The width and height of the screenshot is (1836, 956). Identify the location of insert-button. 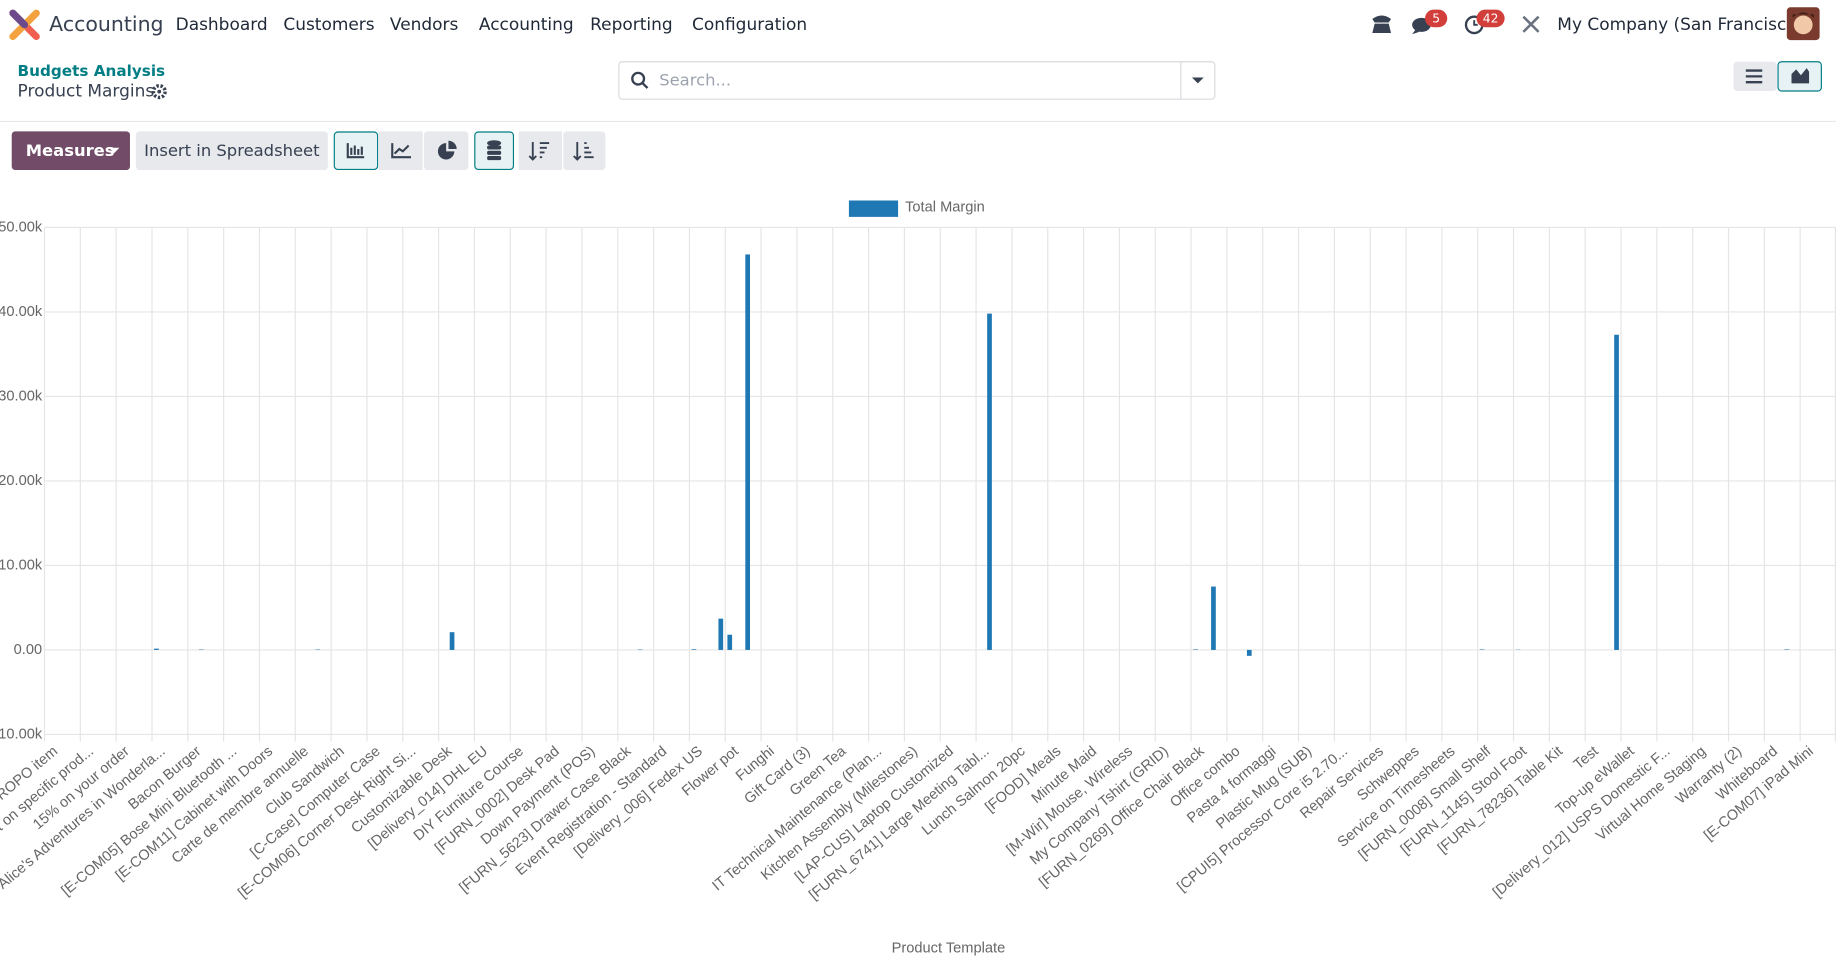
(231, 151).